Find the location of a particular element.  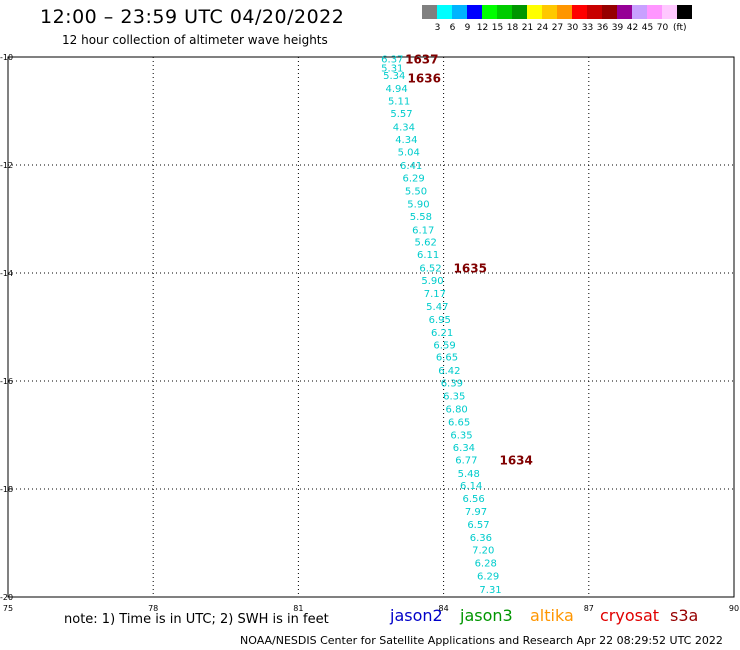

lat-tick-label: -10 is located at coordinates (6, 57).